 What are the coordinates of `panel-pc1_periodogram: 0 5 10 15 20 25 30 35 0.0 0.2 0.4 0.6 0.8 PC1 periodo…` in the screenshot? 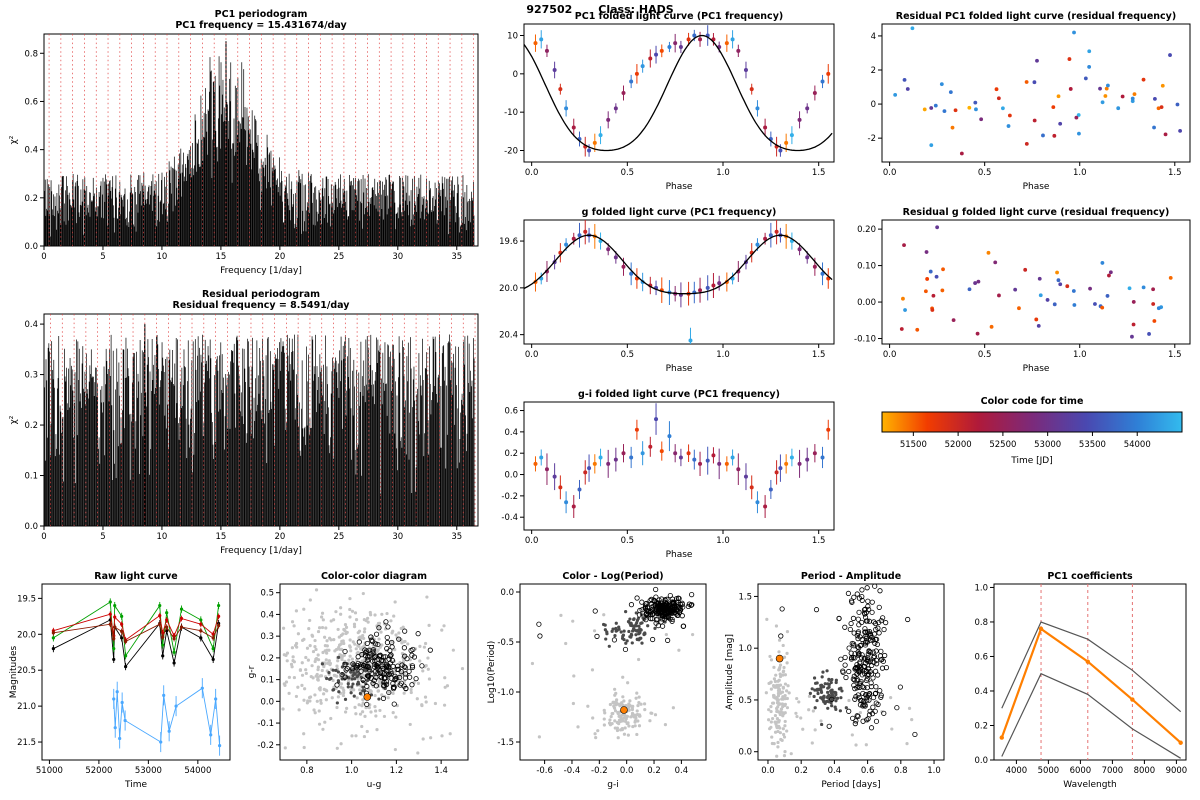 It's located at (247, 143).